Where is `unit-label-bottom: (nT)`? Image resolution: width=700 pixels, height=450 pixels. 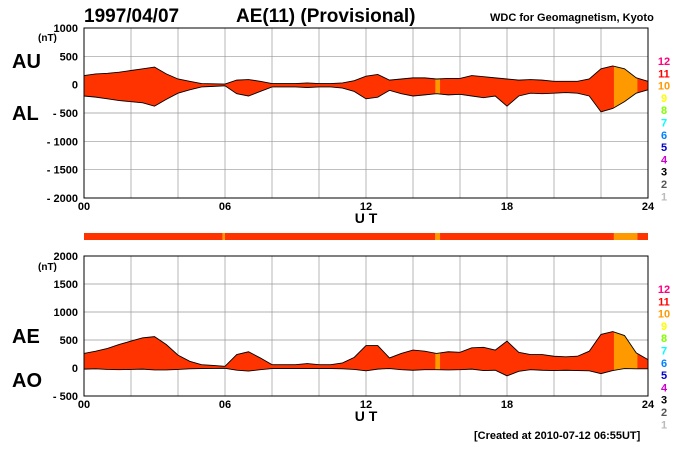 unit-label-bottom: (nT) is located at coordinates (47, 267).